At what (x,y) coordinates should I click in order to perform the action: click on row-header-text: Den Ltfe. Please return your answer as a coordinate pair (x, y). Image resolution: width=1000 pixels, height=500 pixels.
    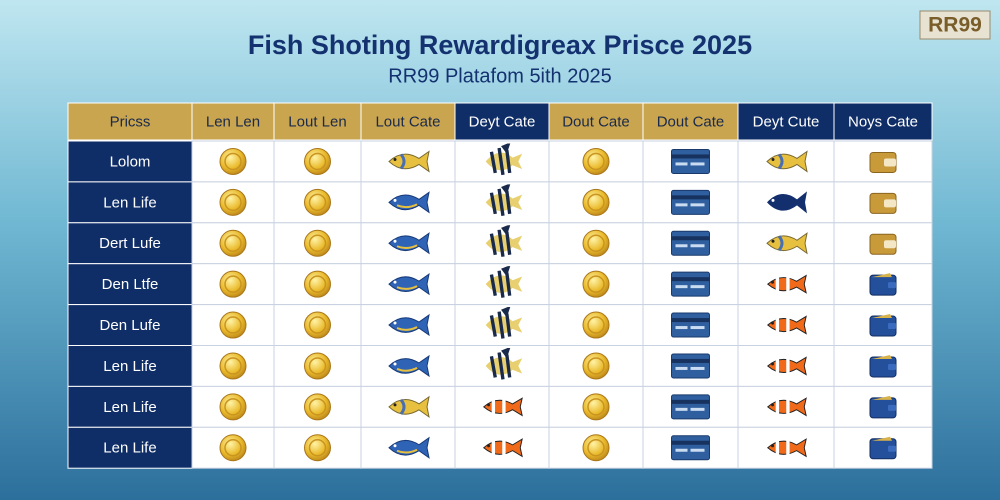
    Looking at the image, I should click on (130, 284).